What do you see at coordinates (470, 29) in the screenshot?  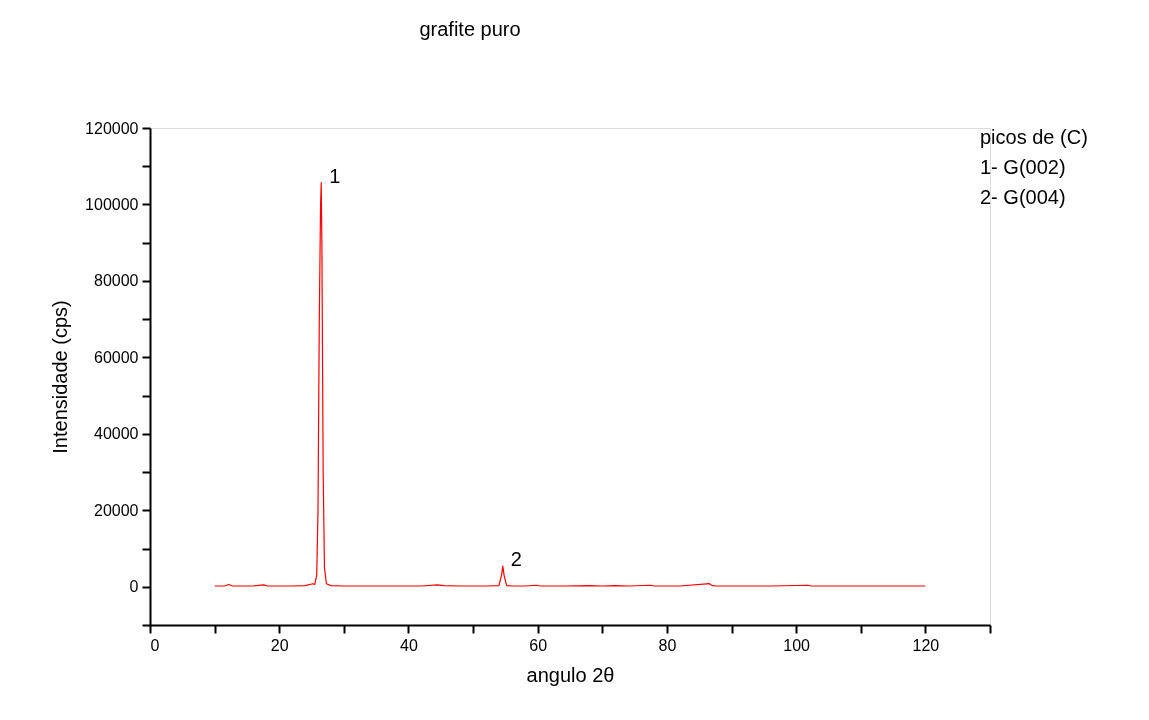 I see `chart-title: grafite puro` at bounding box center [470, 29].